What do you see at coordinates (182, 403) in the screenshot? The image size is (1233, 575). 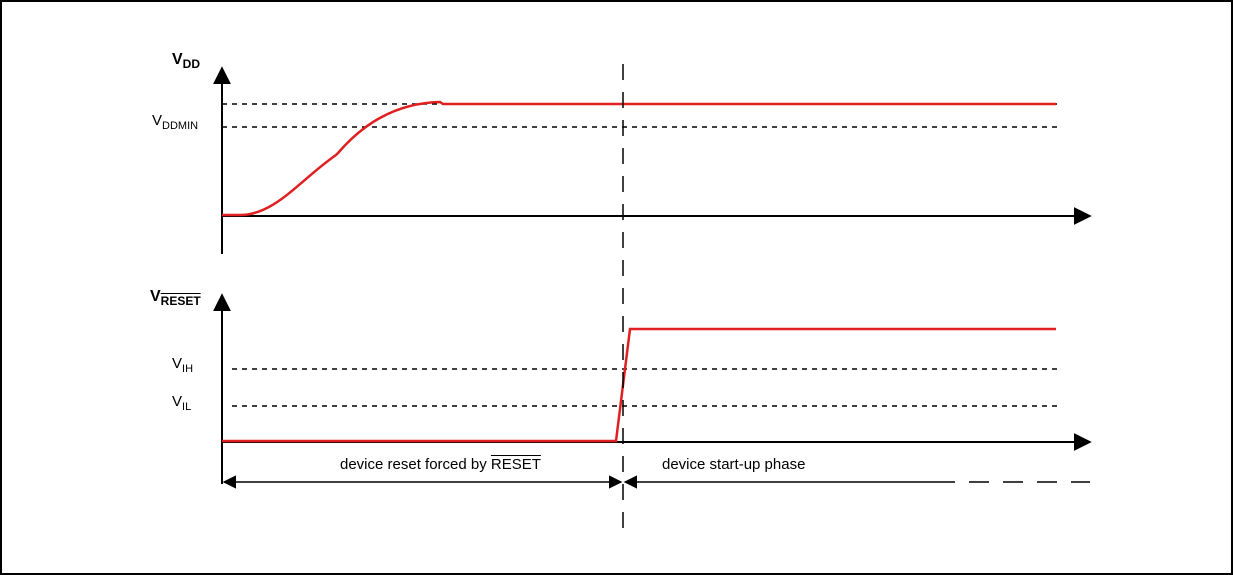 I see `vil-label: VIL` at bounding box center [182, 403].